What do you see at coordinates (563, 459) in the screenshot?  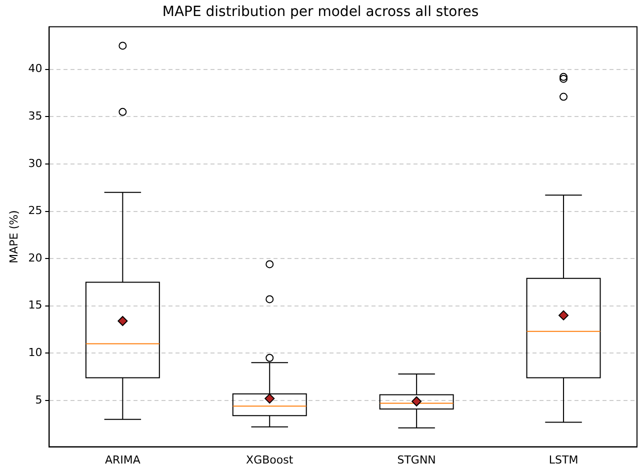 I see `x-tick-label: LSTM` at bounding box center [563, 459].